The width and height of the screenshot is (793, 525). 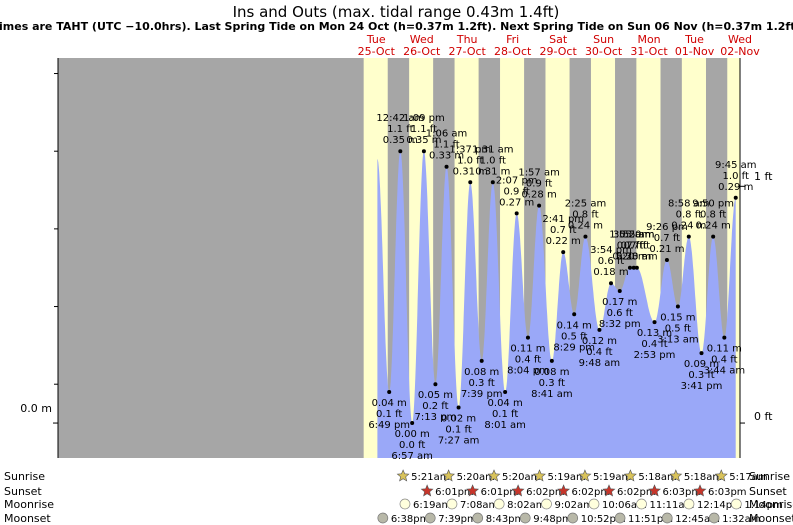 I want to click on day-header-dow: Mon, so click(x=648, y=39).